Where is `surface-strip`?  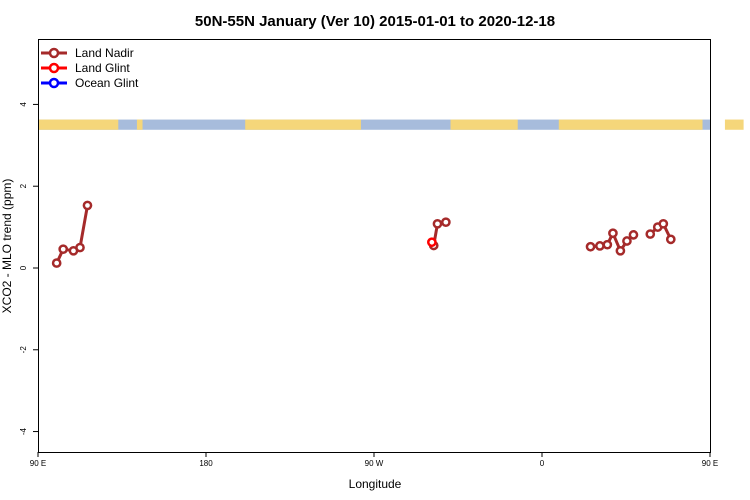 surface-strip is located at coordinates (391, 124).